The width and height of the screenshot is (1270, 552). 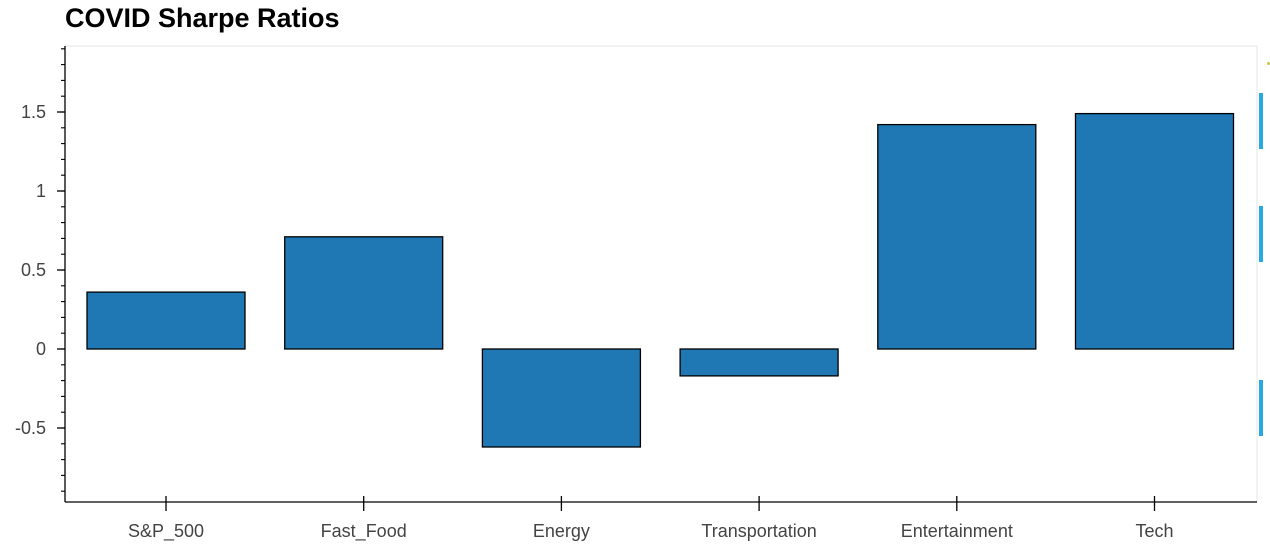 I want to click on x-tick-label: Energy, so click(x=561, y=531).